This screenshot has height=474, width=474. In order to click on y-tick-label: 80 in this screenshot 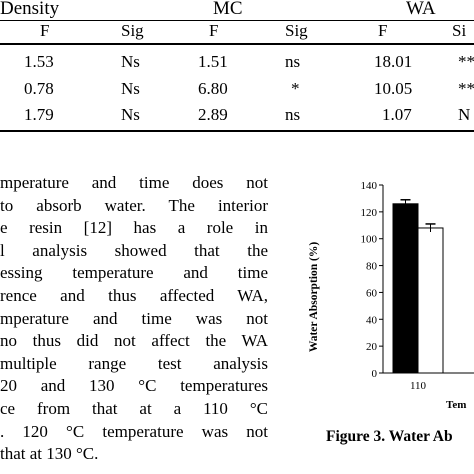, I will do `click(372, 267)`.